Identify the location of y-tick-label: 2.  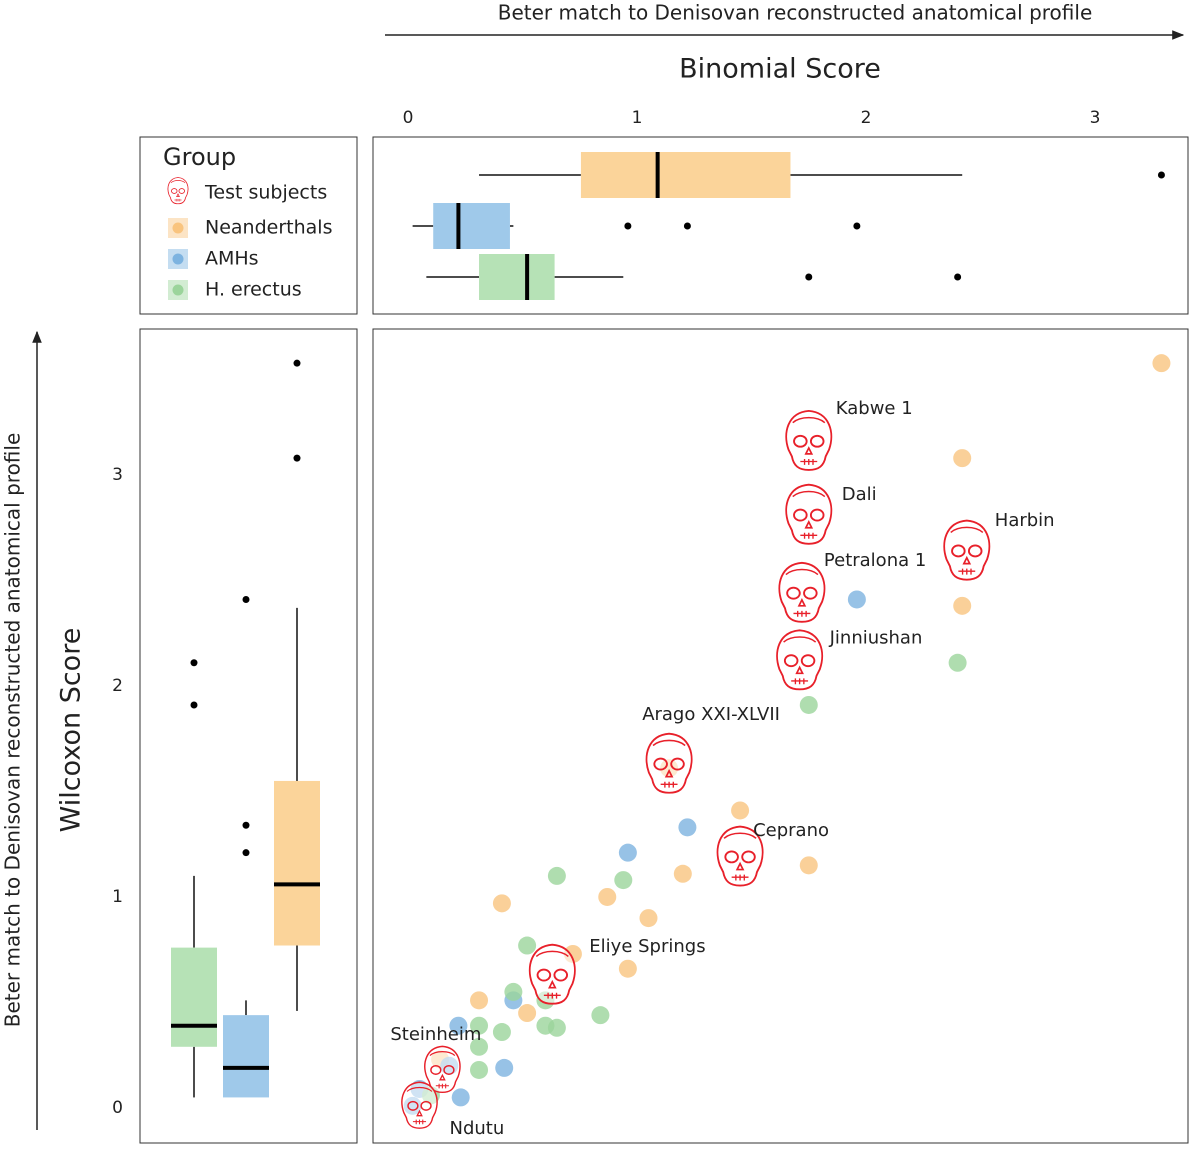
(117, 686).